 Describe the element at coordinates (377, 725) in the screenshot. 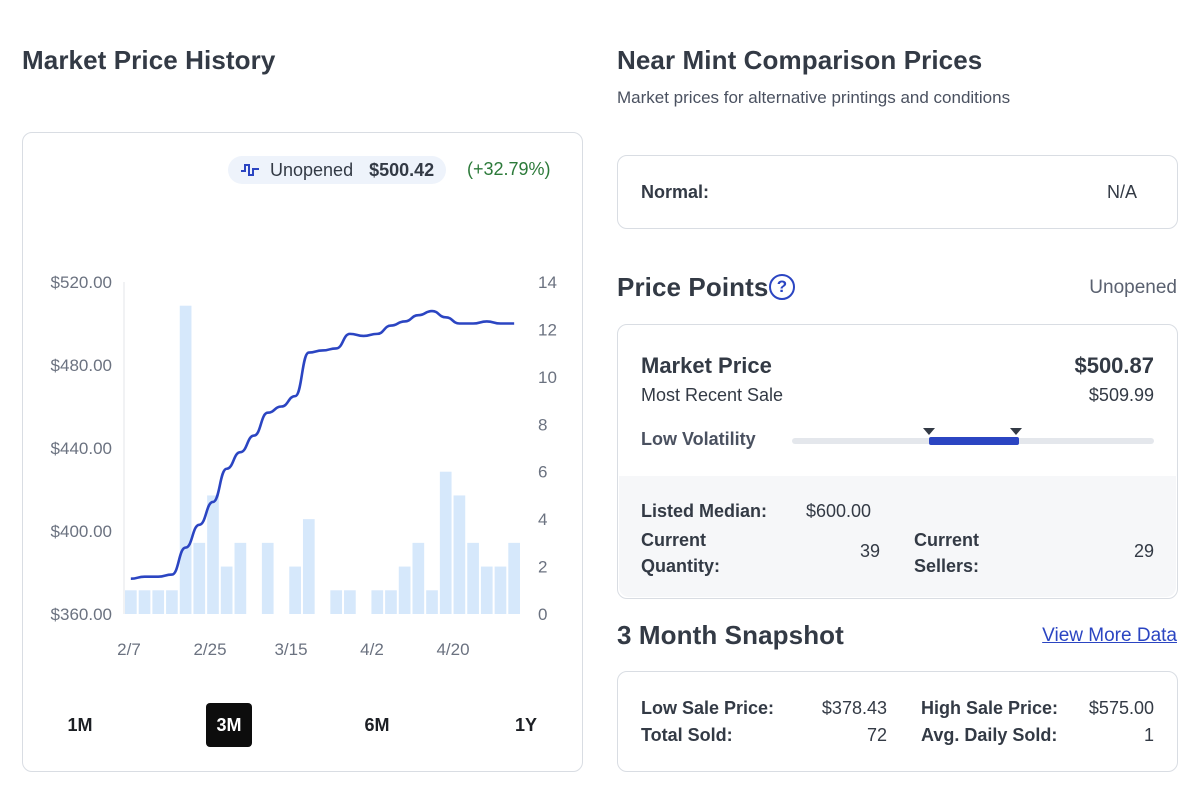

I see `range-button-6m: 6M` at that location.